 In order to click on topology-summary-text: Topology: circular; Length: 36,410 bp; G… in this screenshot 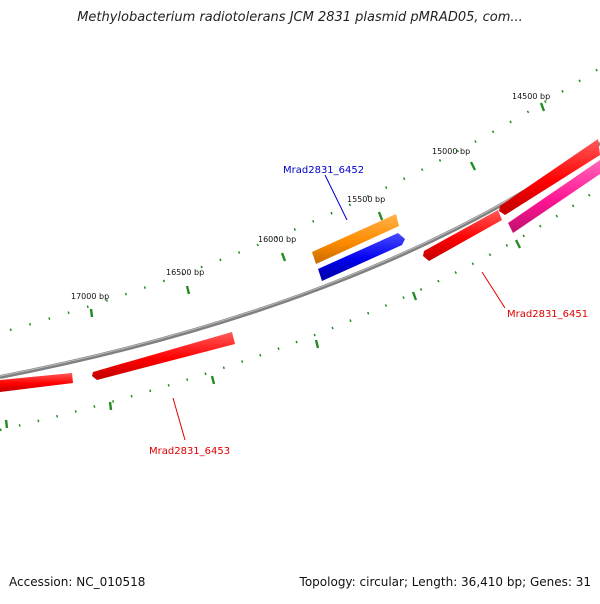, I will do `click(445, 582)`.